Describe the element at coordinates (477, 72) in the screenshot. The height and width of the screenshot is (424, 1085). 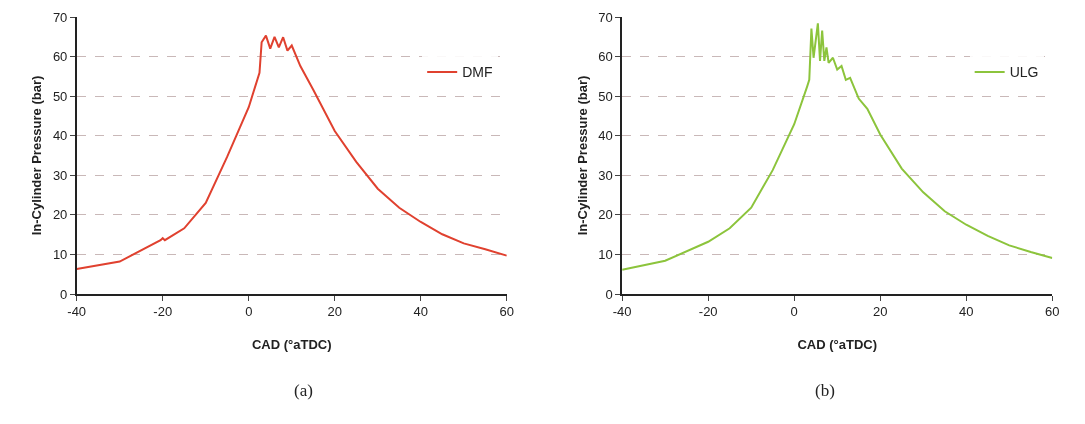
I see `legend-label: DMF` at that location.